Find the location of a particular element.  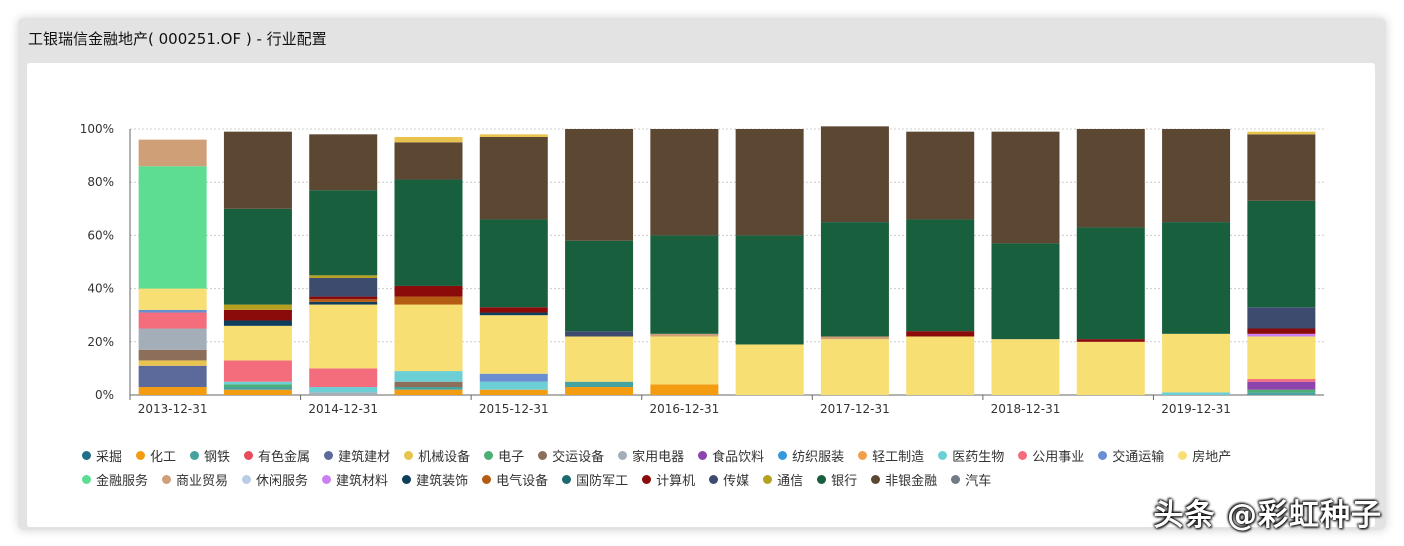

legend-item: 计算机 is located at coordinates (668, 480).